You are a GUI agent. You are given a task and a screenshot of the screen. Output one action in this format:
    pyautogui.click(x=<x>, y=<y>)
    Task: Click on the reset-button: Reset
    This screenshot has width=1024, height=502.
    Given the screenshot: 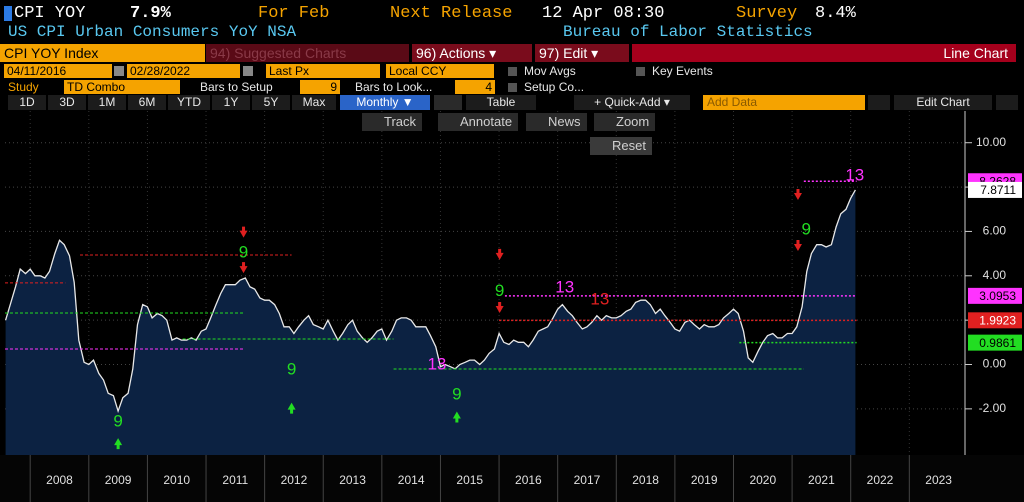 What is the action you would take?
    pyautogui.click(x=621, y=146)
    